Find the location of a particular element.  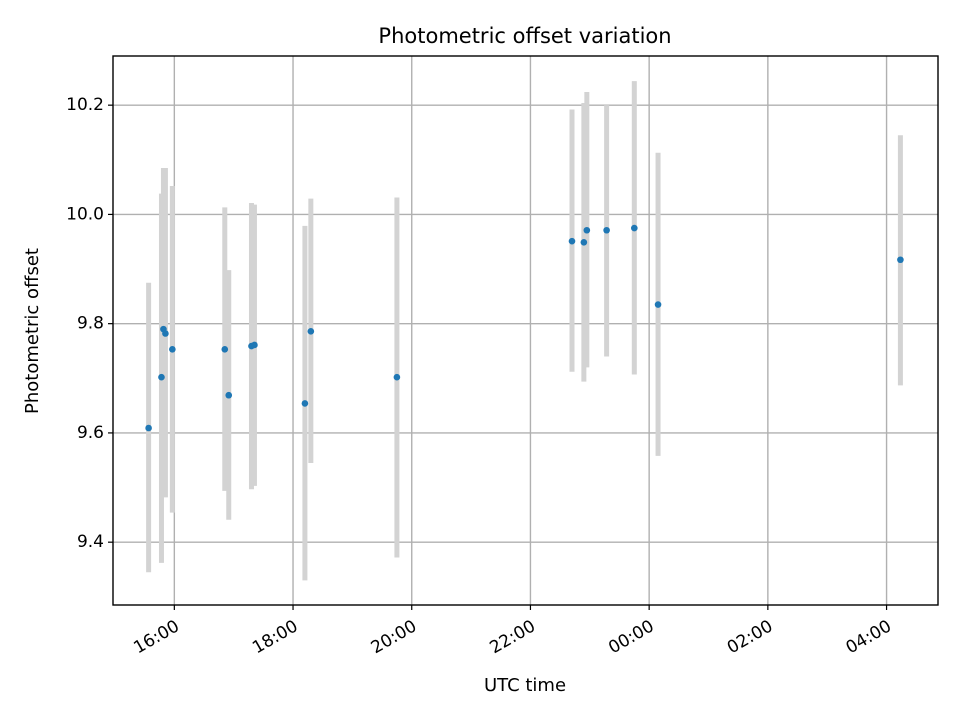

x-tick-label: 18:00 is located at coordinates (275, 637).